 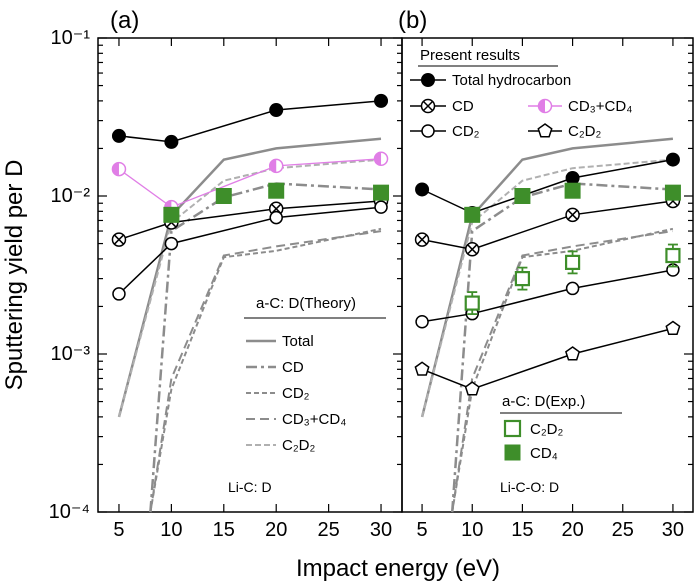 I want to click on present-legend-total: Total hydrocarbon, so click(x=511, y=80).